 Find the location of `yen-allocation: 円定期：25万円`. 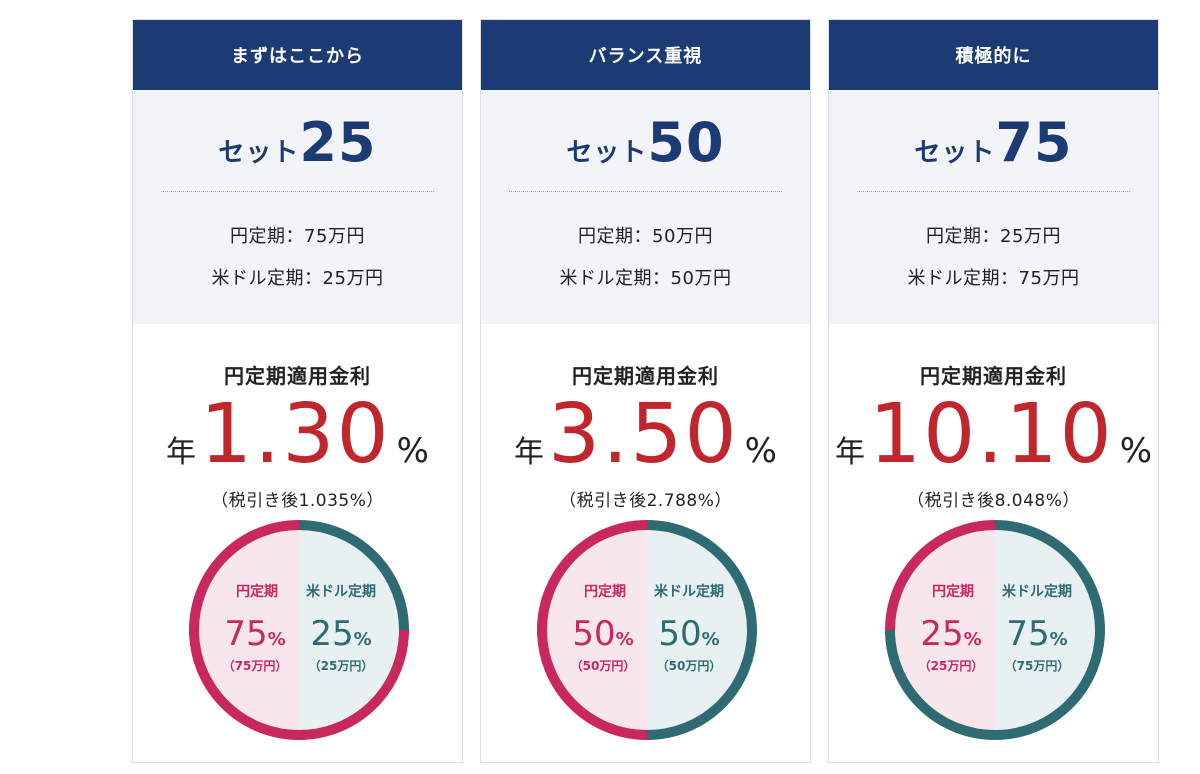

yen-allocation: 円定期：25万円 is located at coordinates (993, 236).